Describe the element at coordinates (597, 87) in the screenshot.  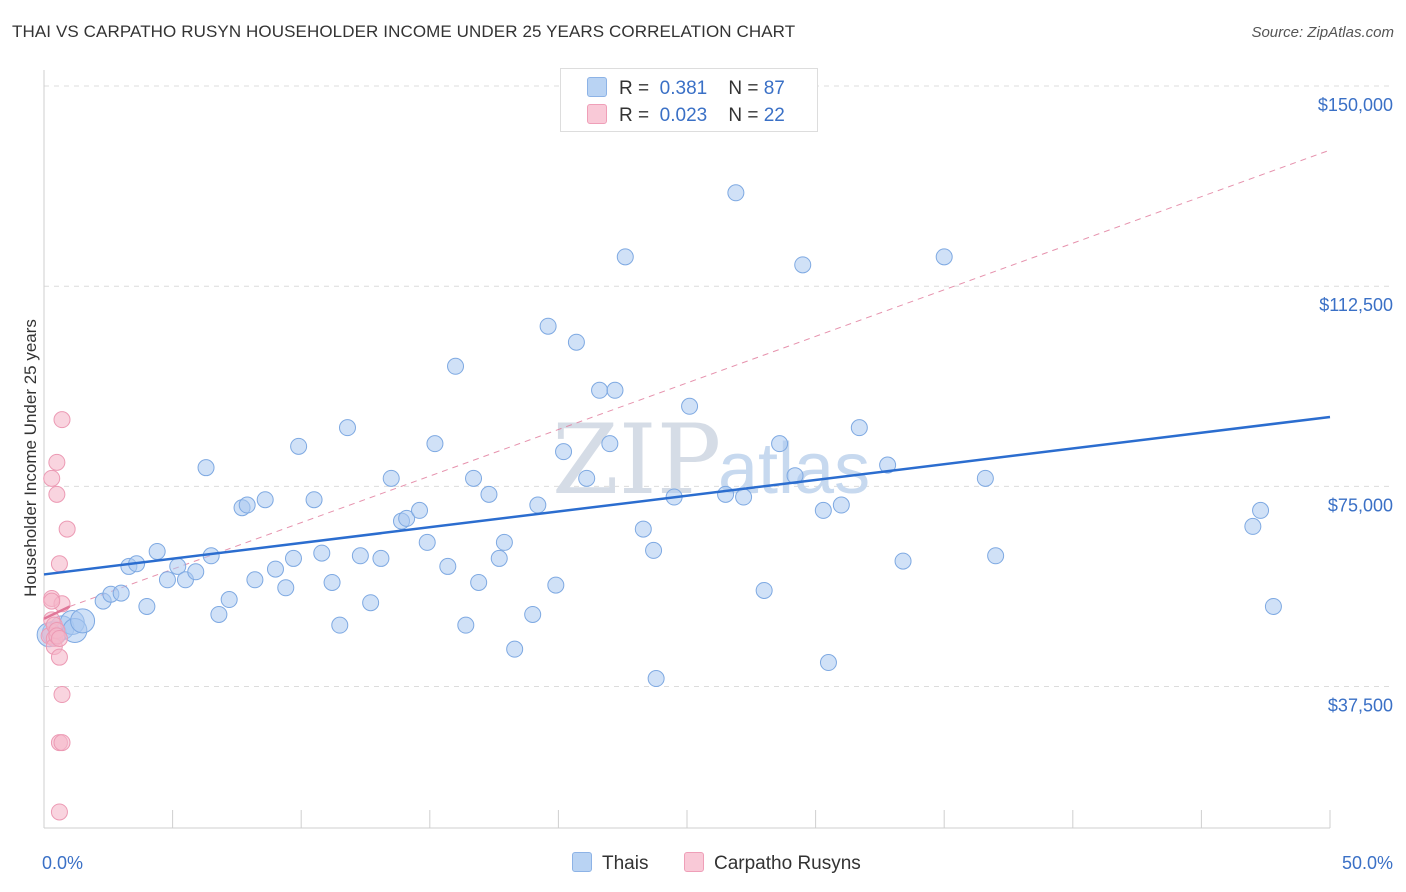
I see `legend-swatch-thais` at that location.